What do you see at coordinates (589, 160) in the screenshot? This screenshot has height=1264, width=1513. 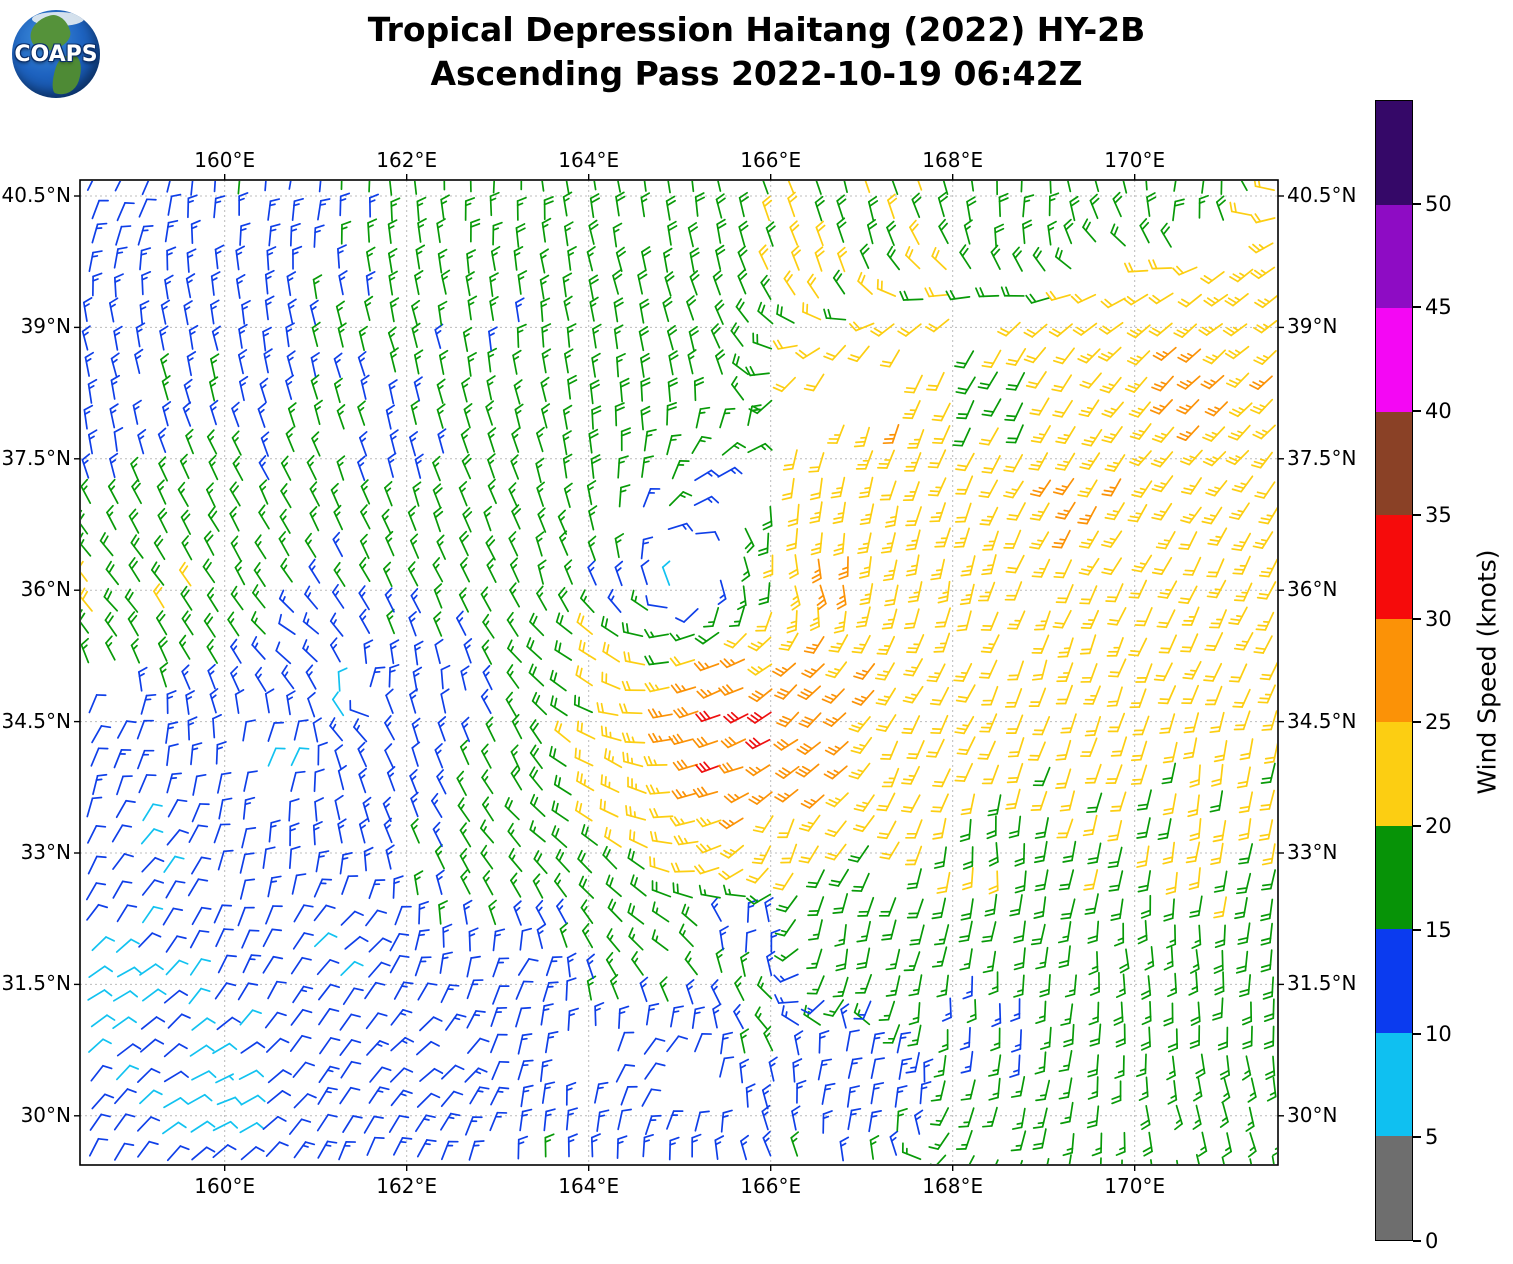 I see `lon-tick-label-top: 164°E` at bounding box center [589, 160].